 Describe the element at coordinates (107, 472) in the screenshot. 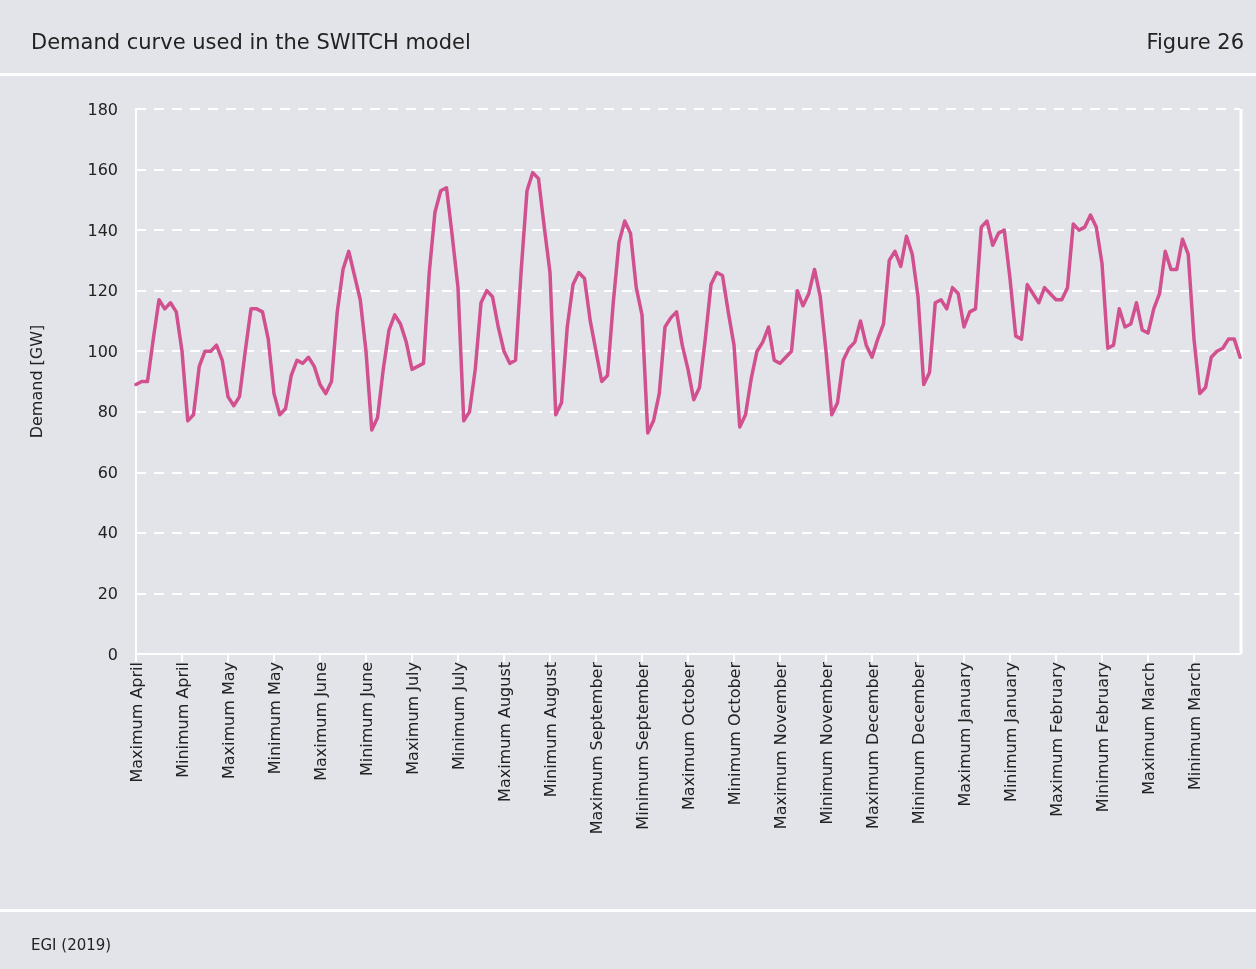

I see `y-tick-label: 60` at that location.